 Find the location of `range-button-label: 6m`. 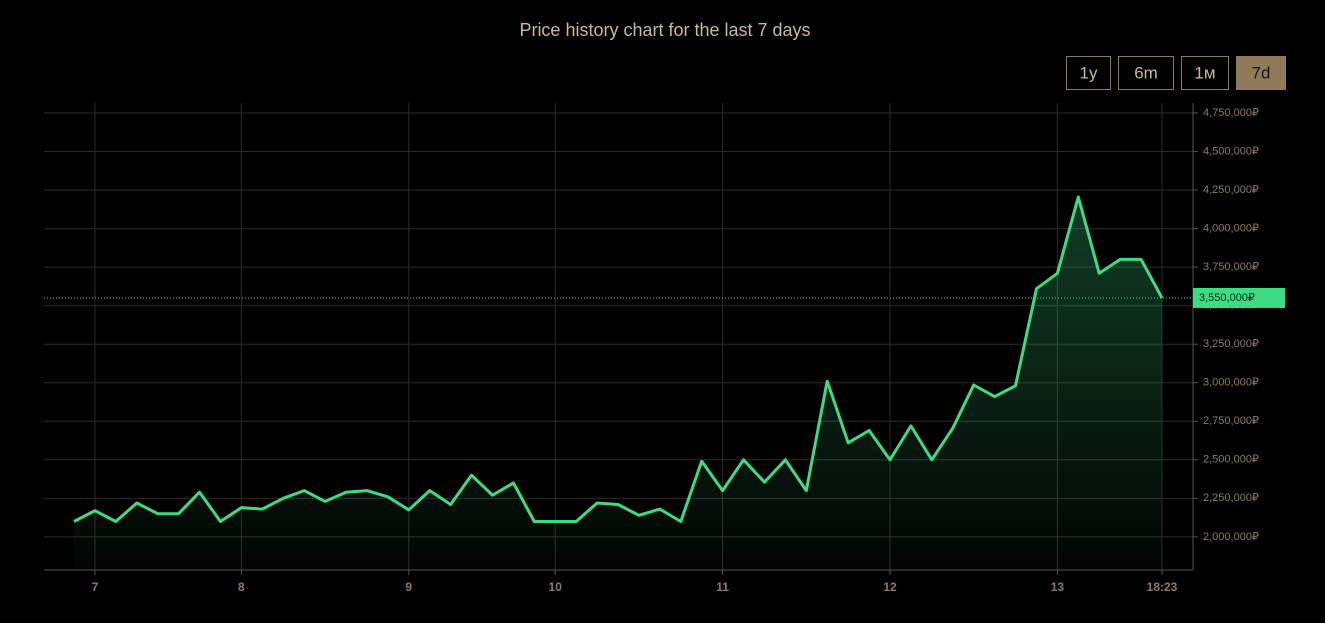

range-button-label: 6m is located at coordinates (1146, 72).